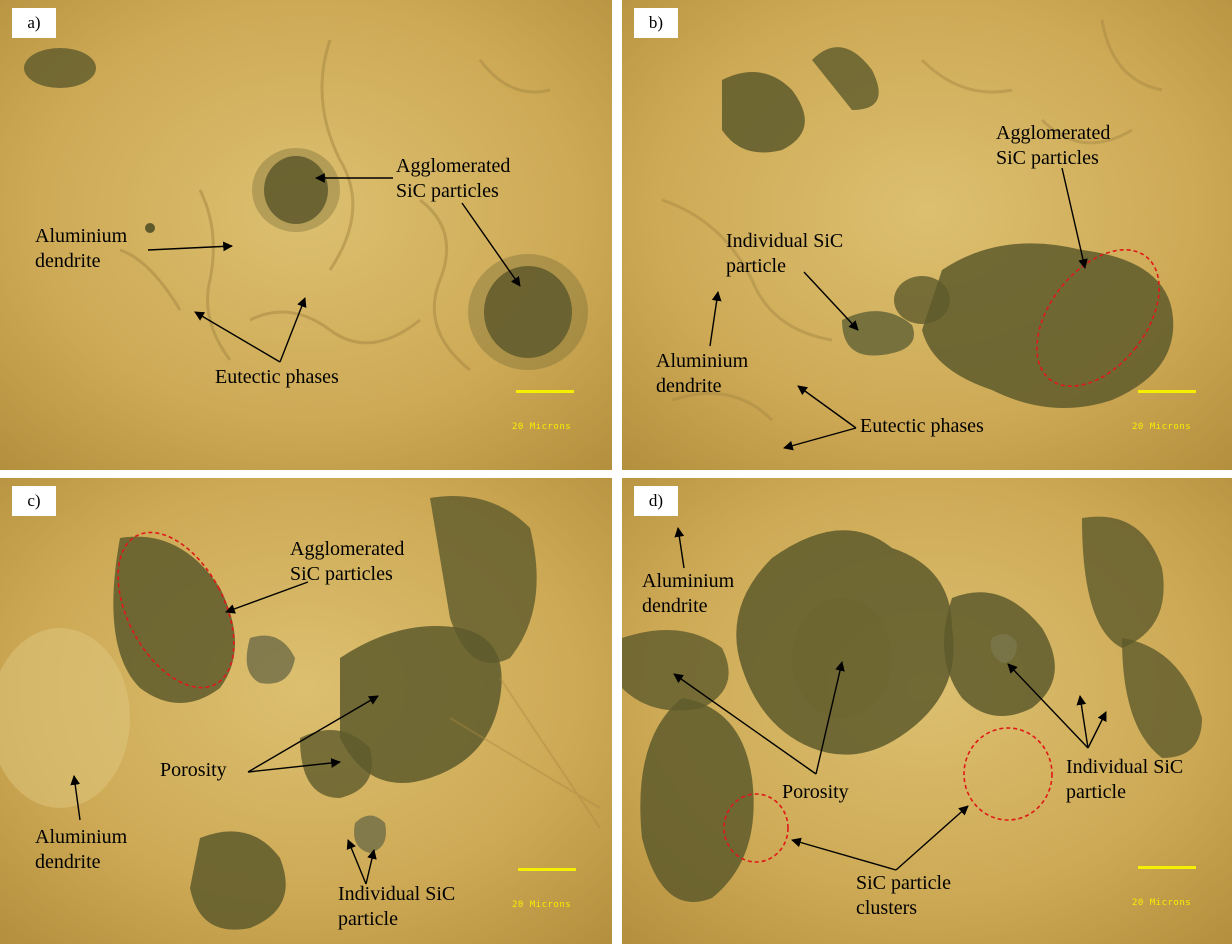  What do you see at coordinates (34, 501) in the screenshot?
I see `panel-label: c)` at bounding box center [34, 501].